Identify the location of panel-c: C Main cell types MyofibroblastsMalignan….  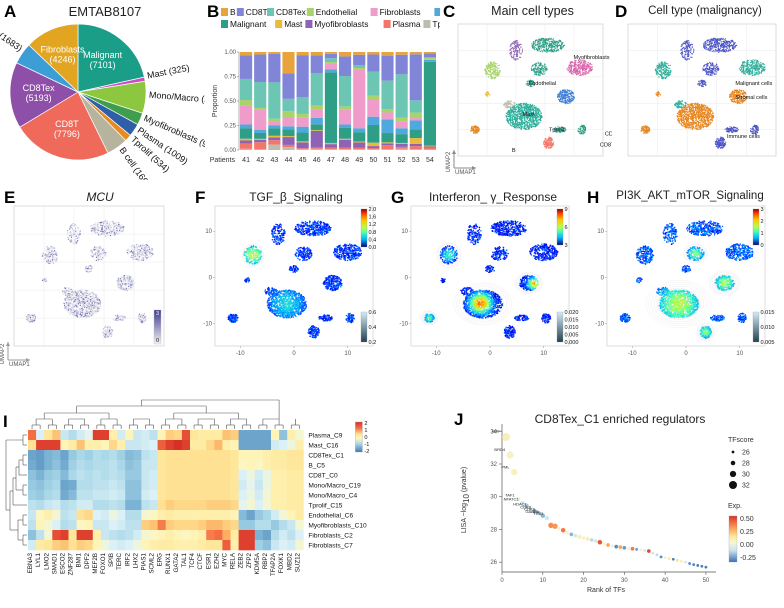
(526, 91).